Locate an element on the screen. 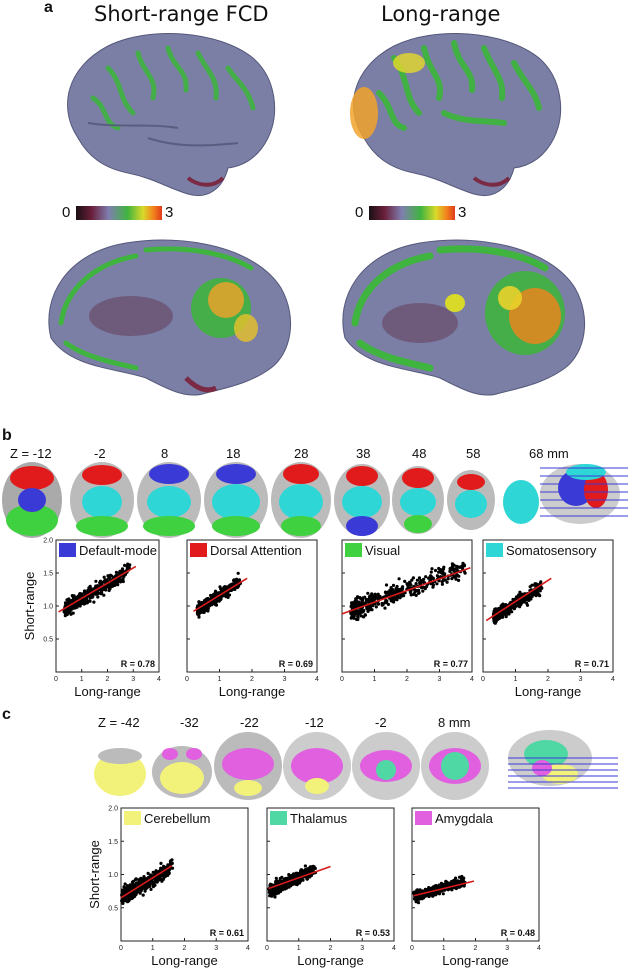 The height and width of the screenshot is (971, 628). x-tick-label: 4 is located at coordinates (317, 679).